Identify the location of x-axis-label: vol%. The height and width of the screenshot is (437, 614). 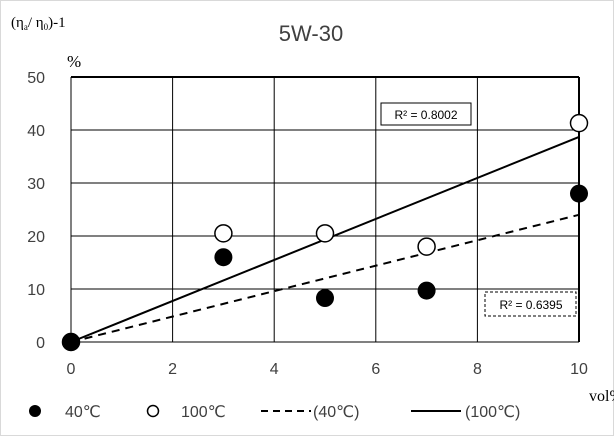
(601, 396).